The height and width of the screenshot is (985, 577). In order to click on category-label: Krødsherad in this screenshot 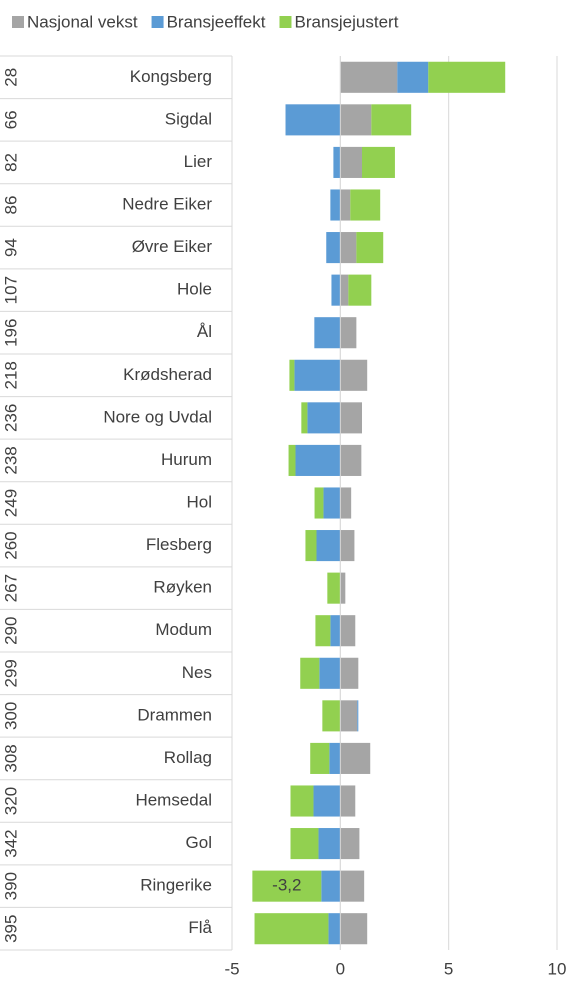, I will do `click(167, 374)`.